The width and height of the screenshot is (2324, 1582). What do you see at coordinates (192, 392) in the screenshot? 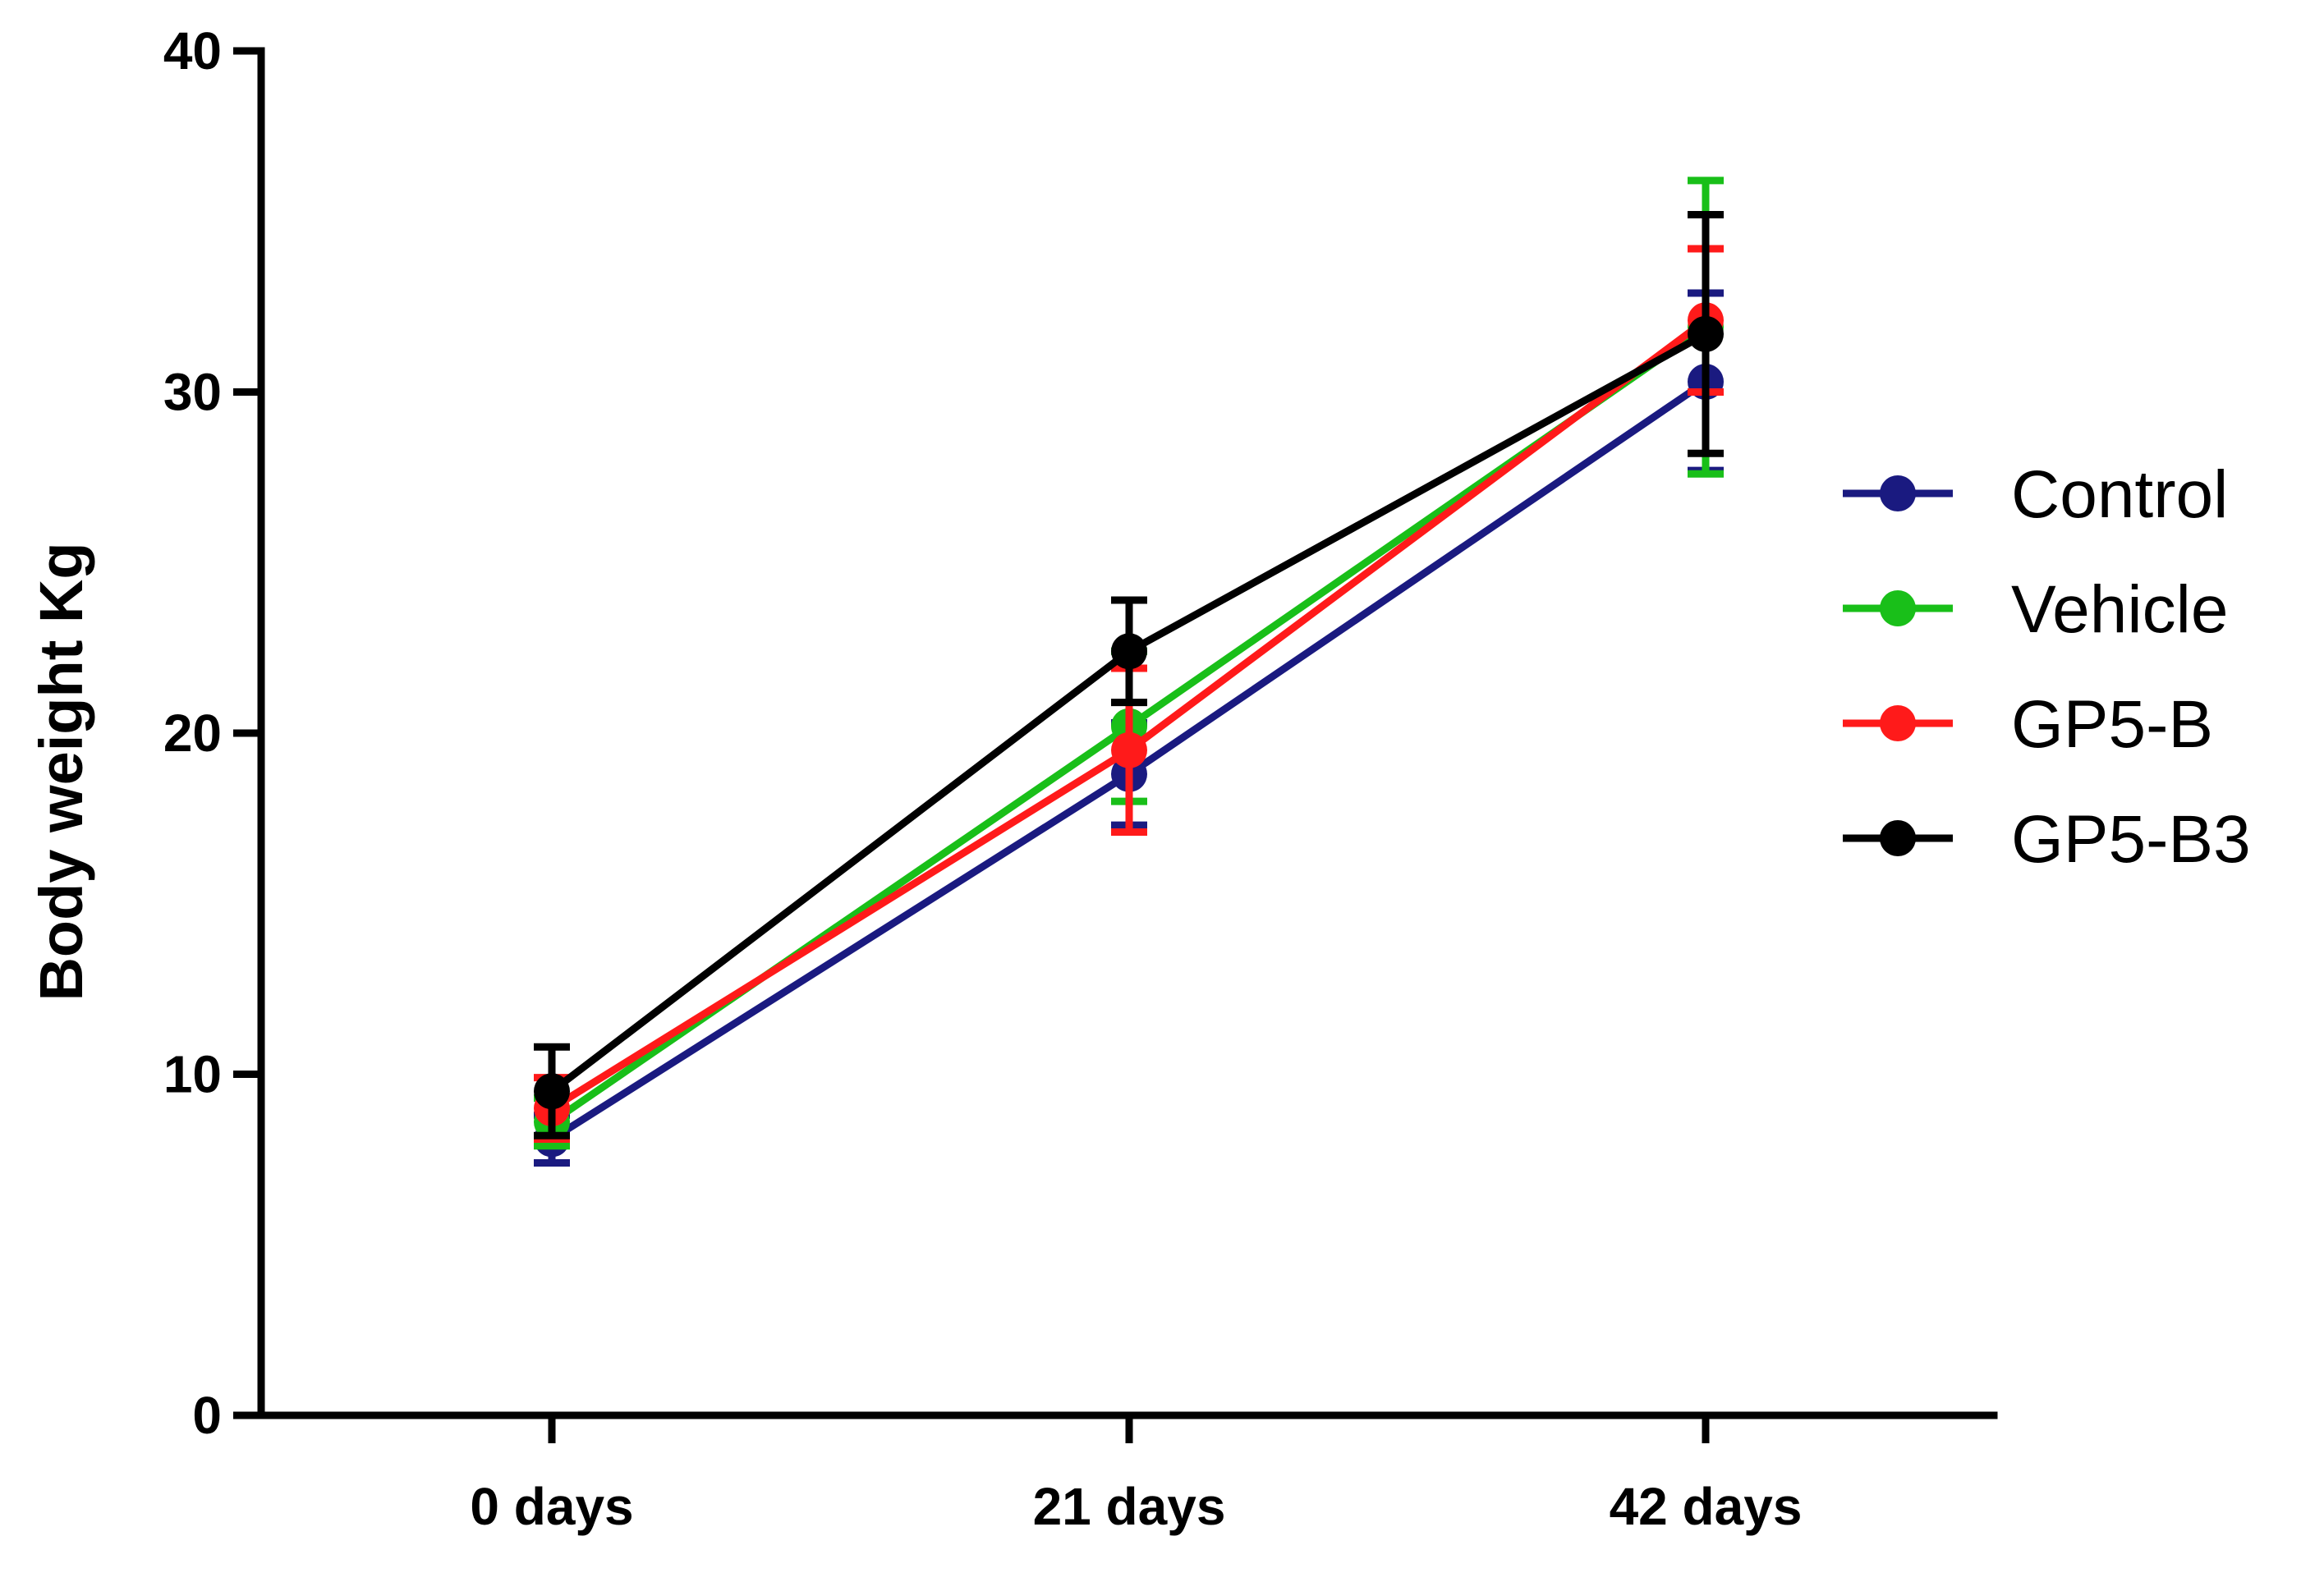
I see `y-tick-label: 30` at bounding box center [192, 392].